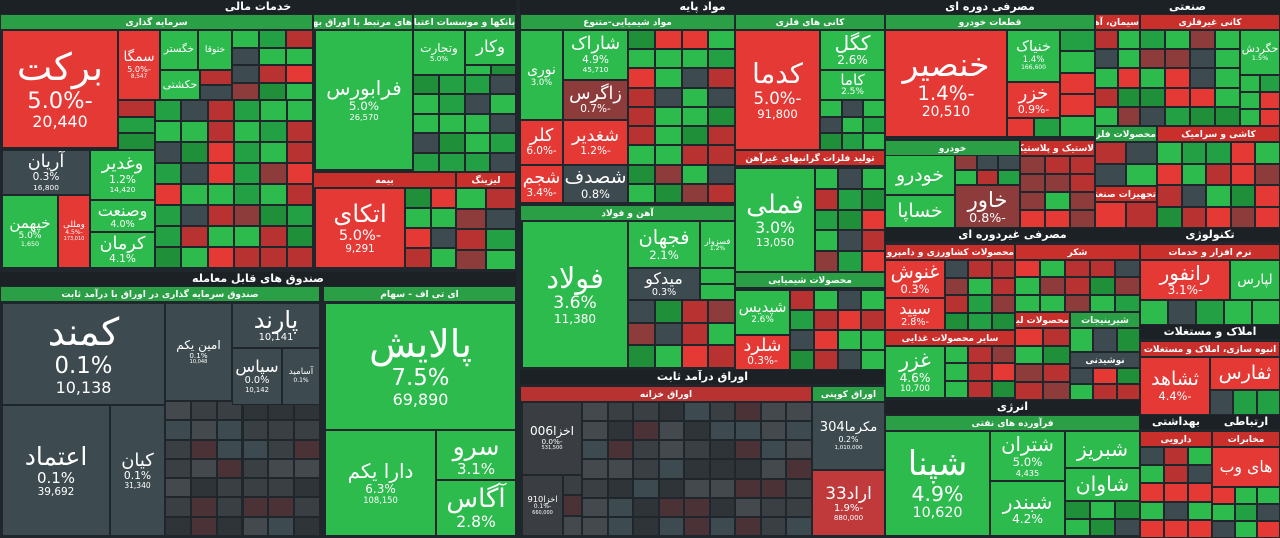 This screenshot has height=538, width=1280. Describe the element at coordinates (664, 254) in the screenshot. I see `stock-change: 2.1%` at that location.